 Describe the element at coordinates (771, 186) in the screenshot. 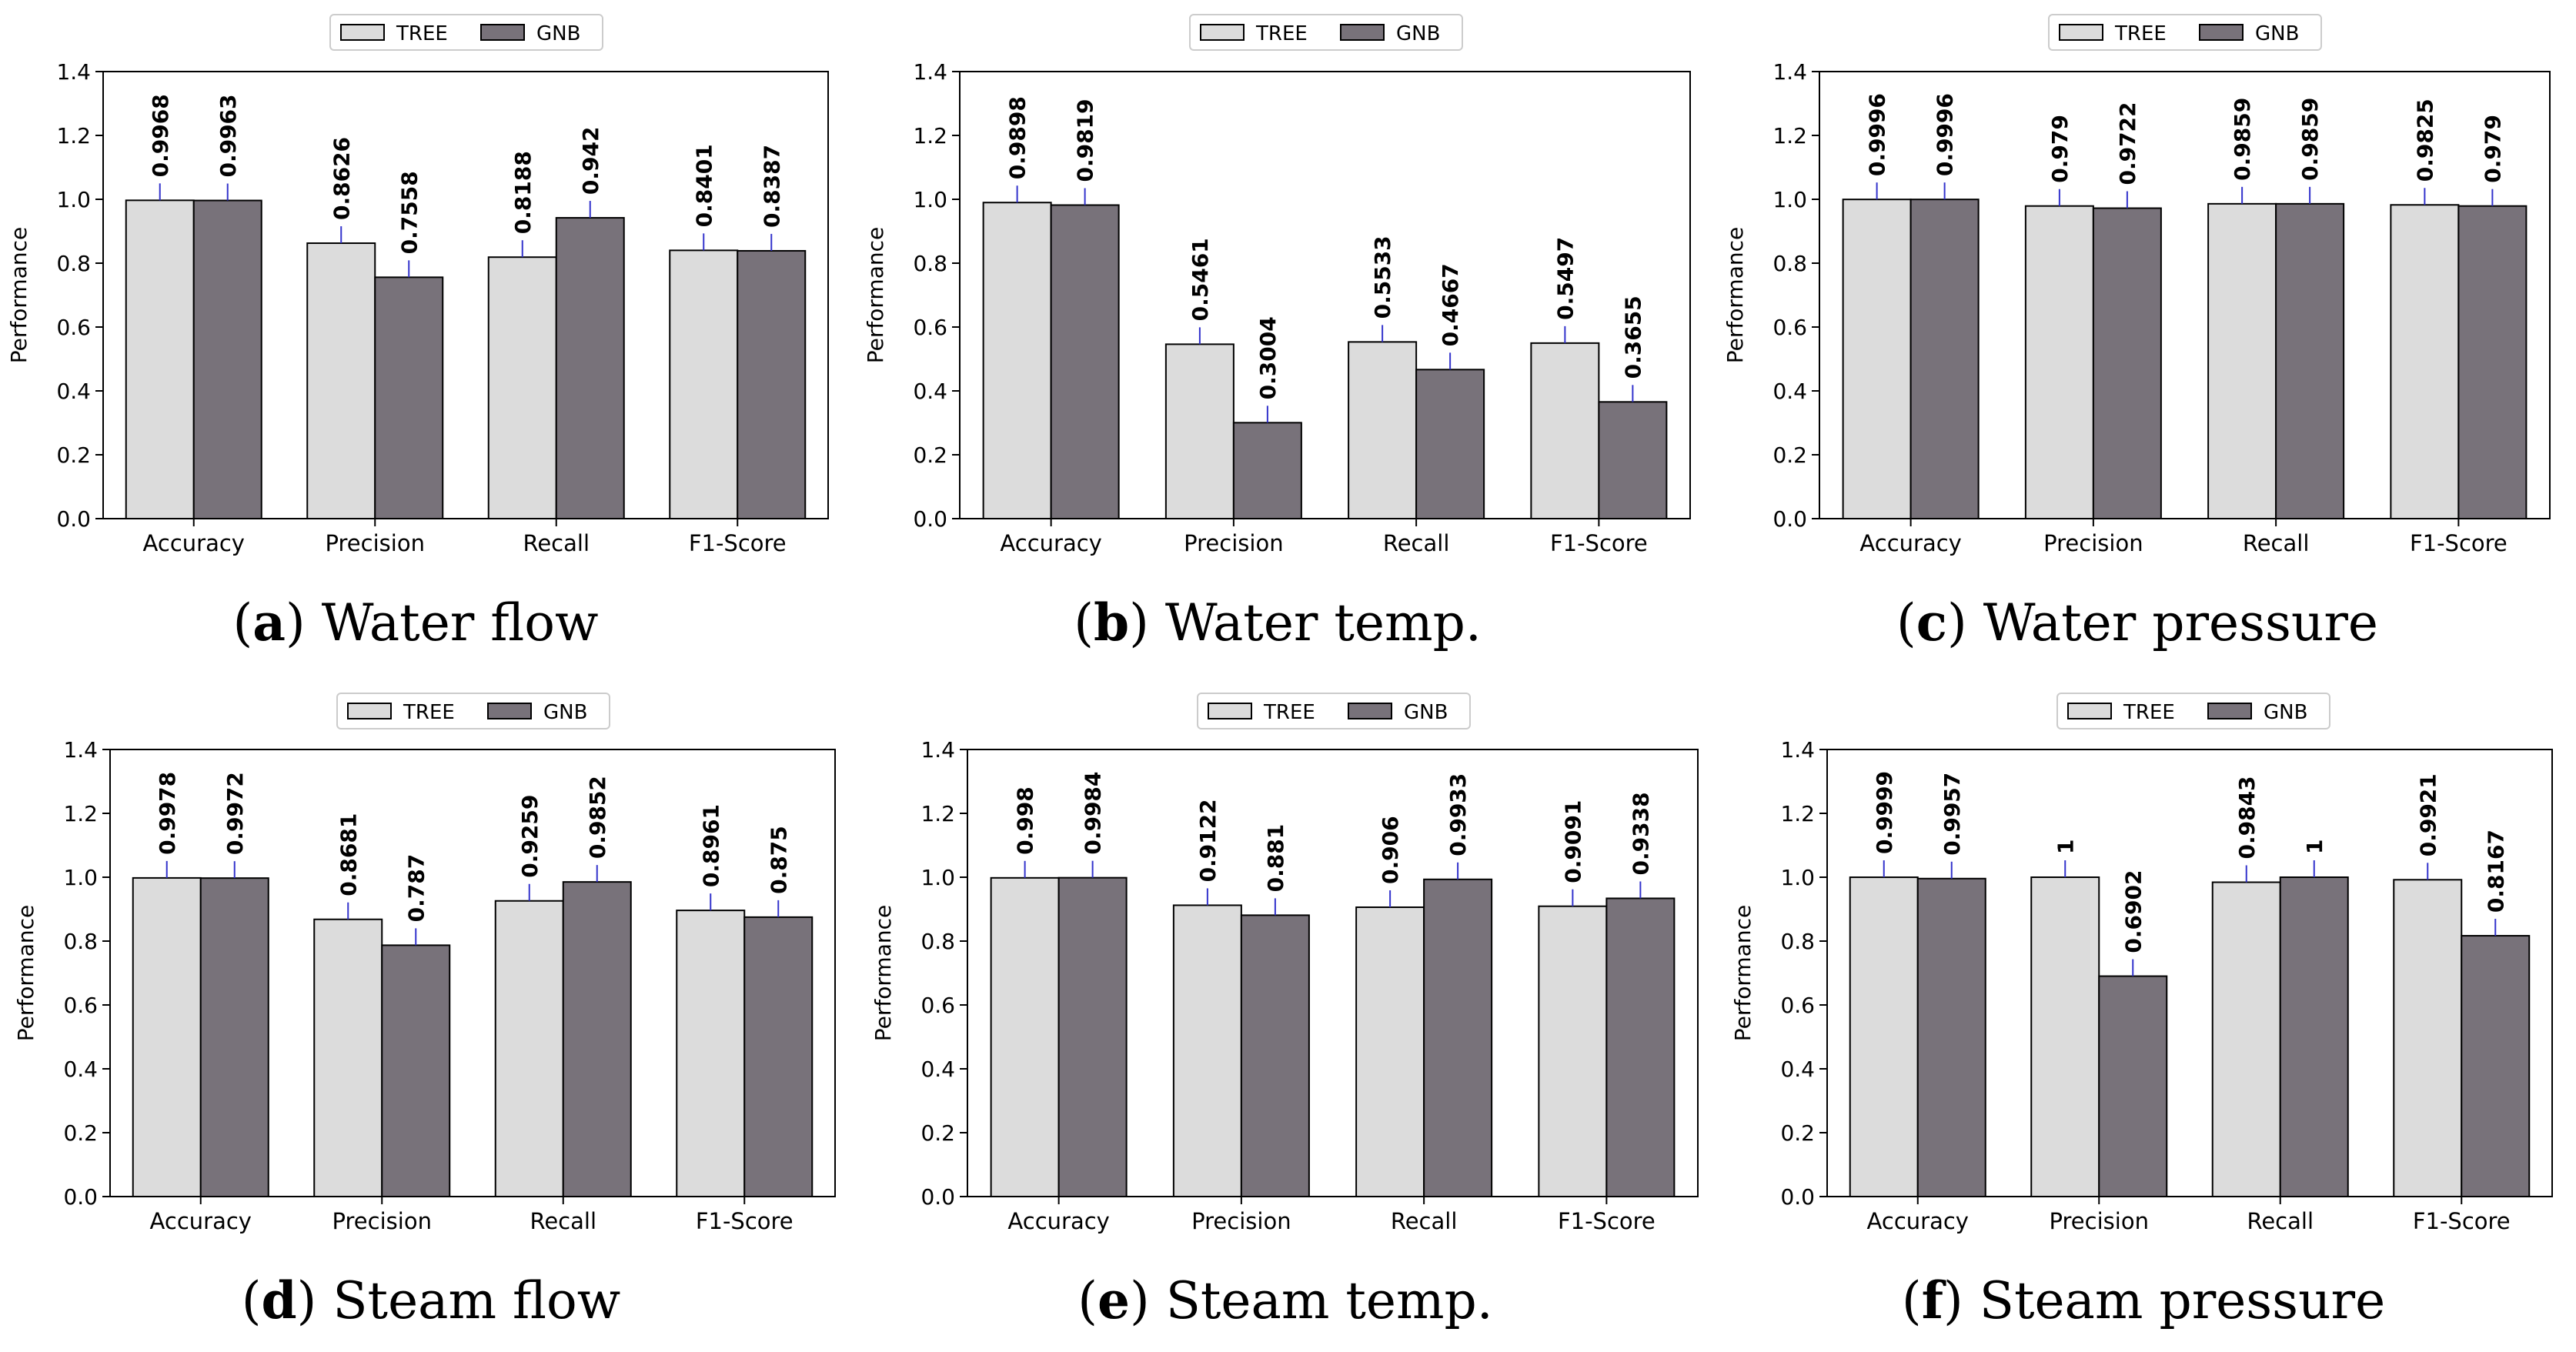

I see `data-label: 0.8387` at that location.